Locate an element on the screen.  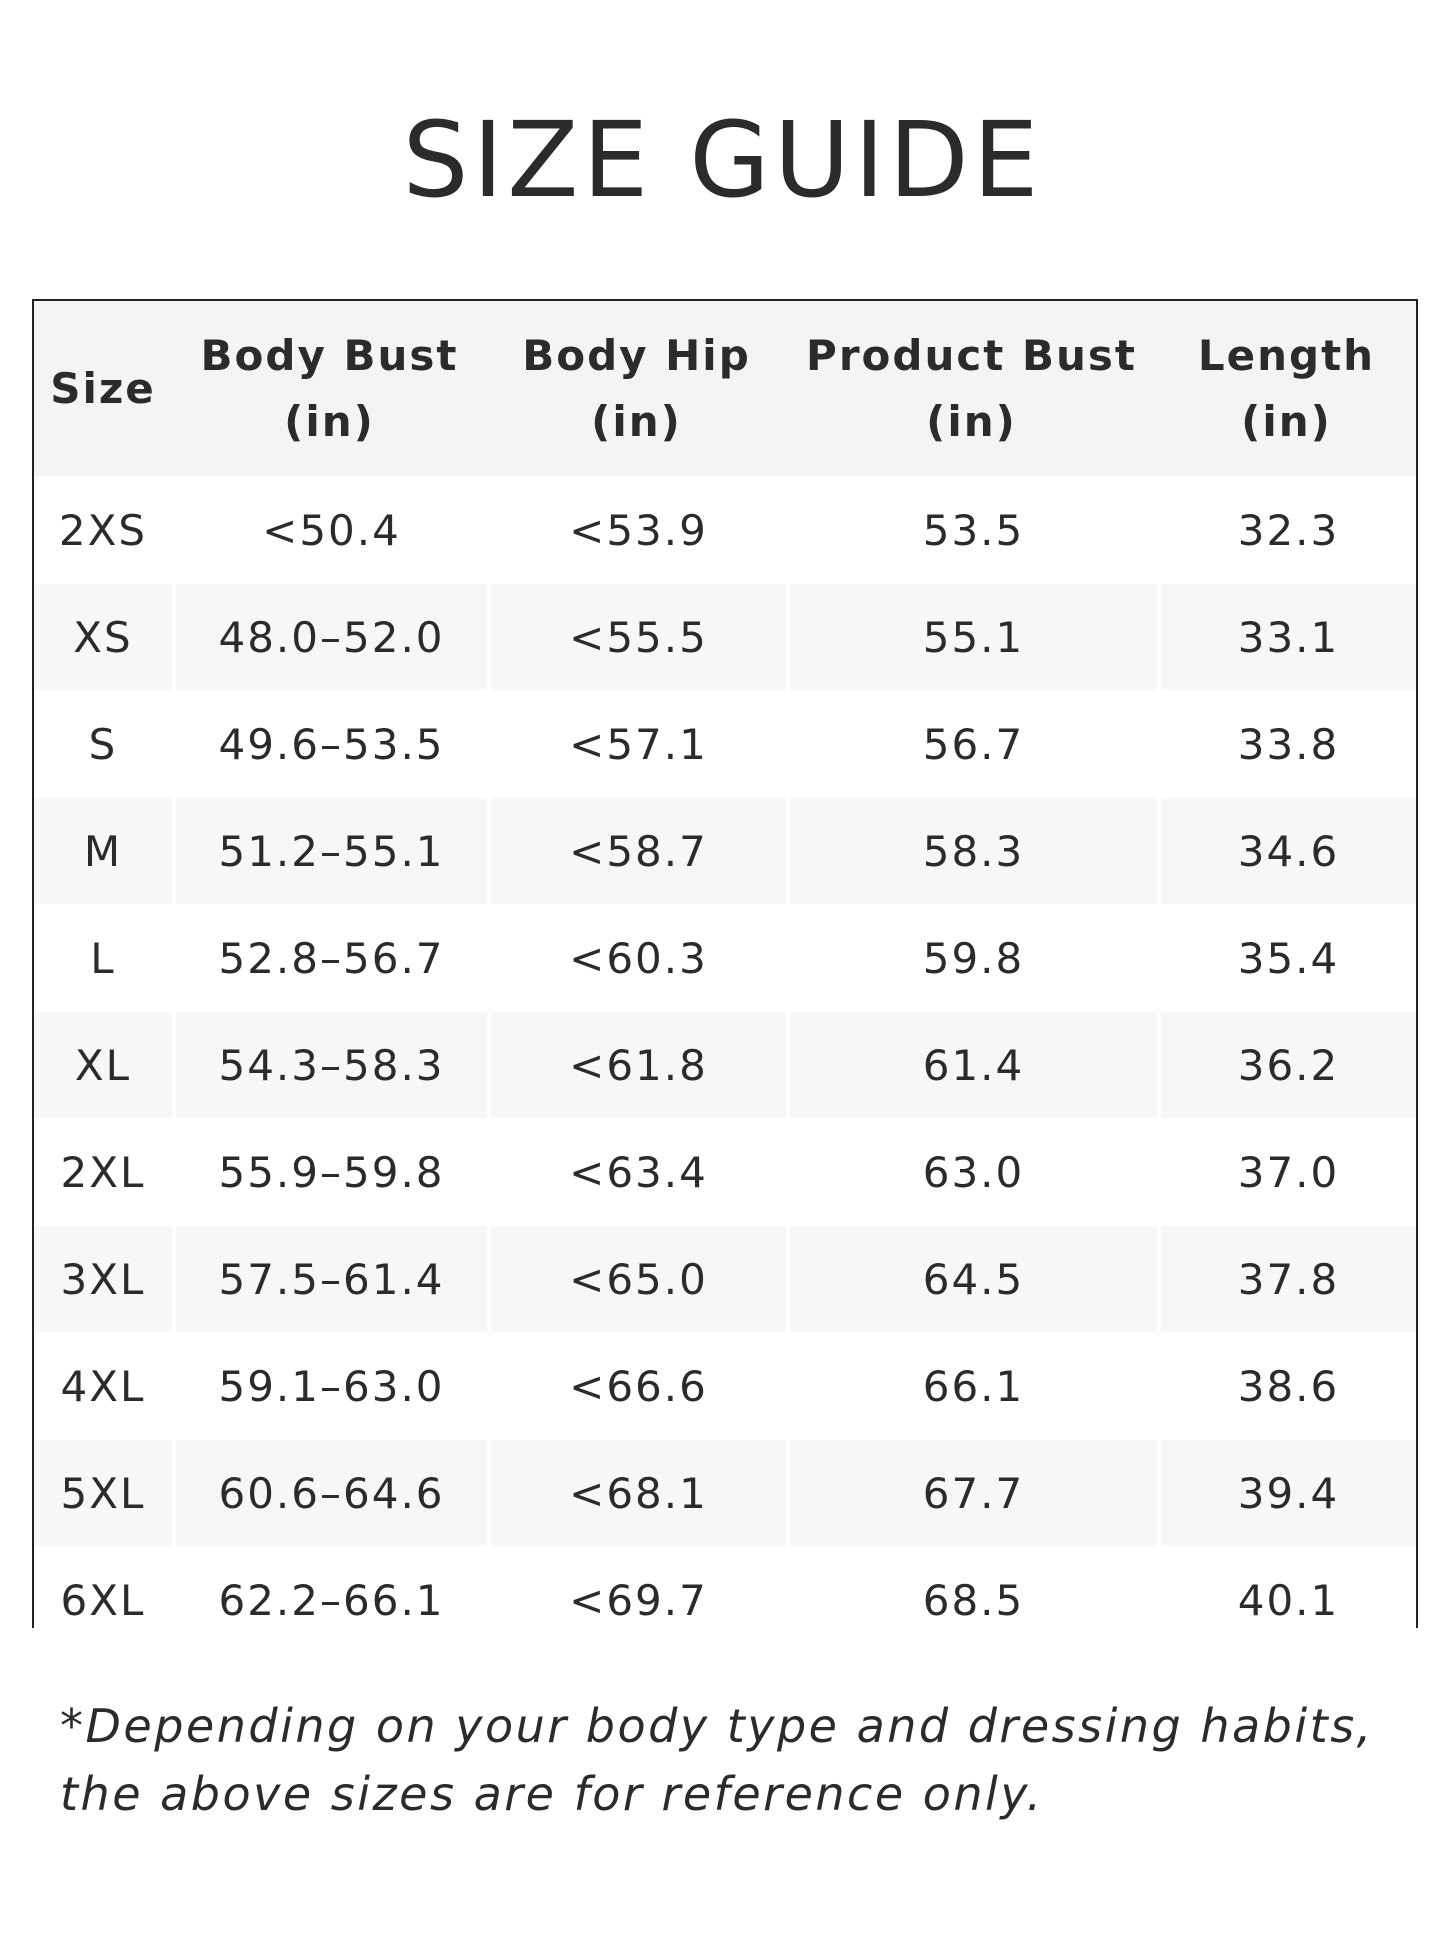
table-cell: 66.1 is located at coordinates (971, 1385).